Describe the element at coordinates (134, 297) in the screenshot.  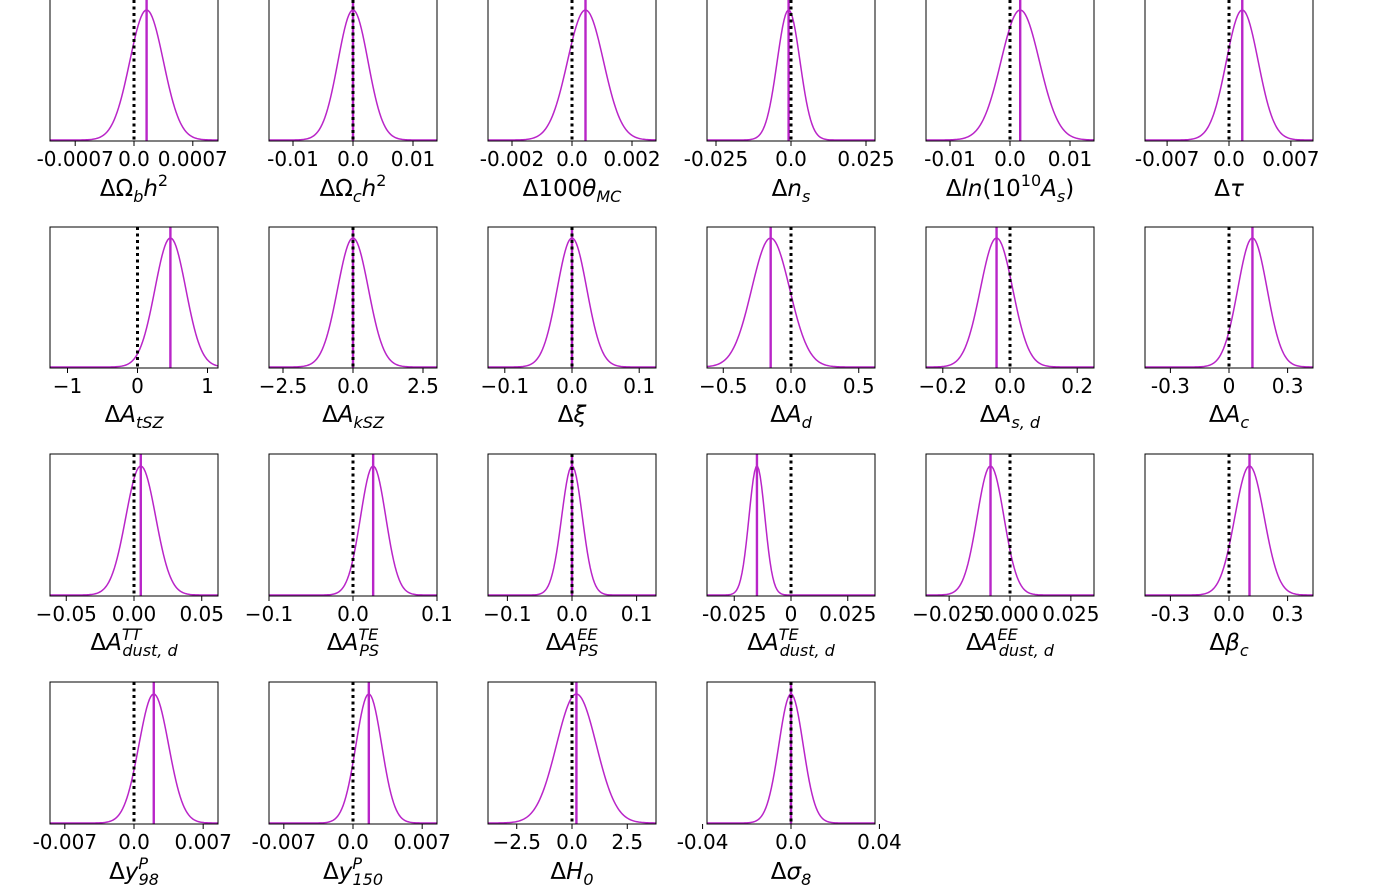
I see `axes-frame` at that location.